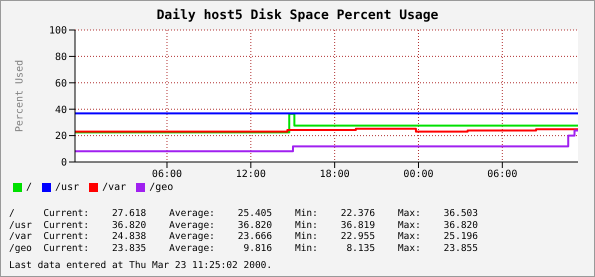  Describe the element at coordinates (298, 16) in the screenshot. I see `chart-title: Daily host5 Disk Space Percent Usage` at that location.